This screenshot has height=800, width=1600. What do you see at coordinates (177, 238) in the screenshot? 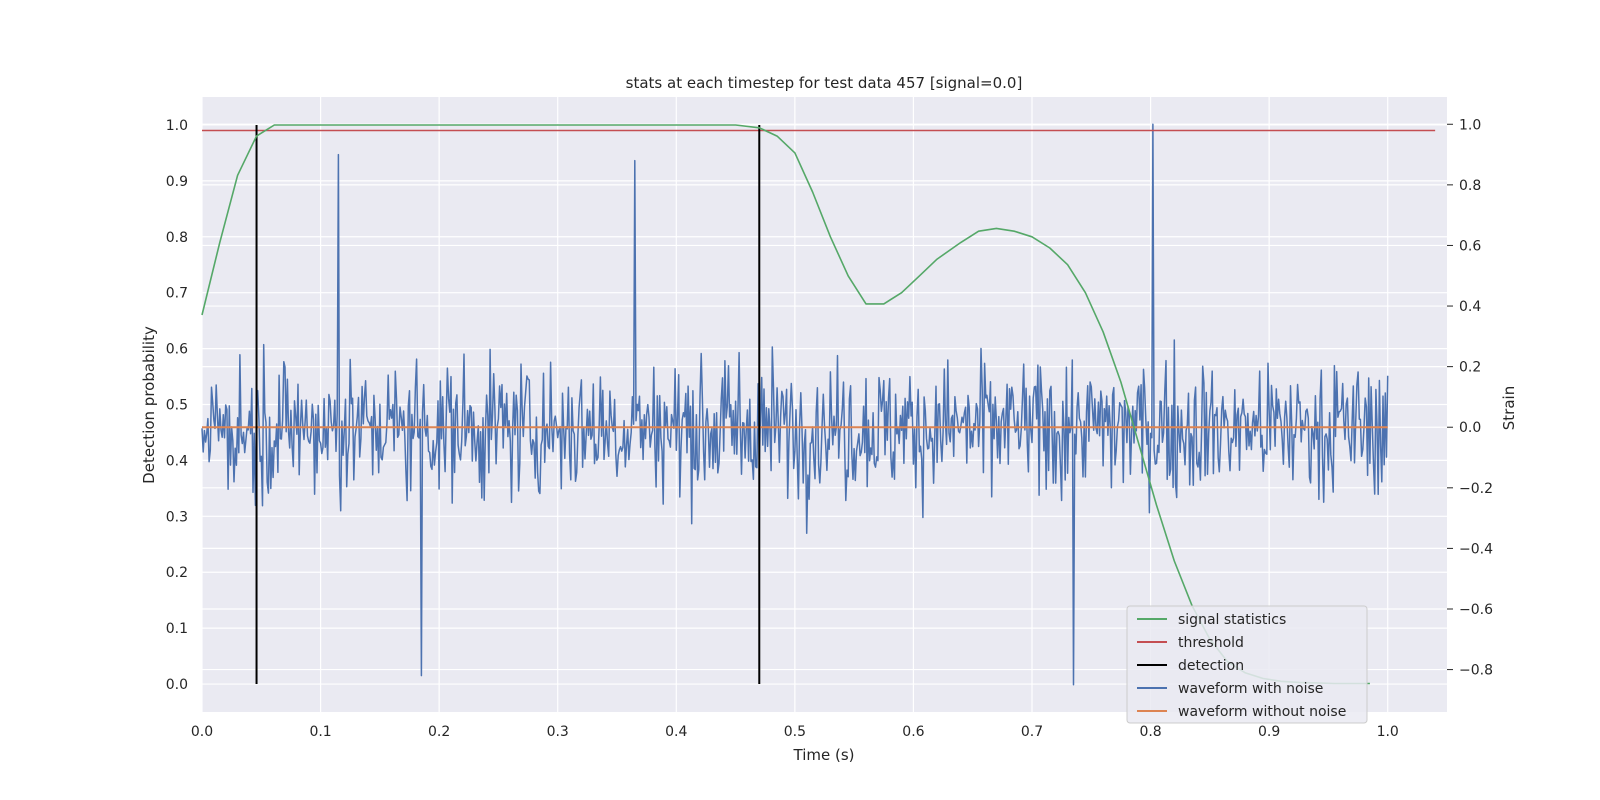
I see `y-tick-label: 0.8` at bounding box center [177, 238].